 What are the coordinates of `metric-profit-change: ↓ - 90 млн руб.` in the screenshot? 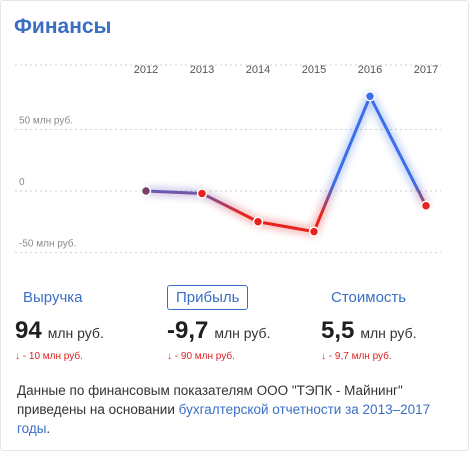 It's located at (201, 356).